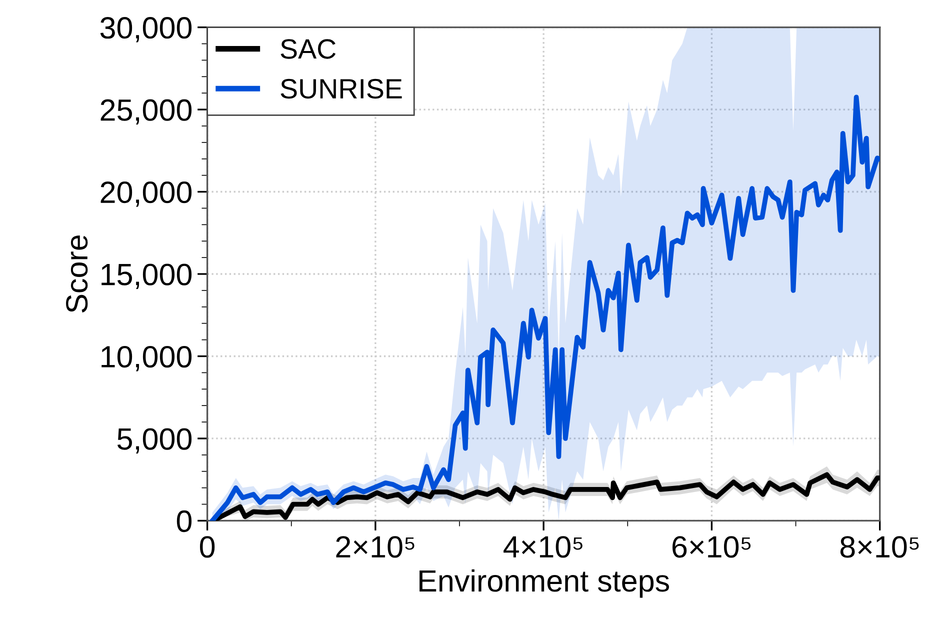 This screenshot has width=938, height=635. What do you see at coordinates (147, 359) in the screenshot?
I see `y-tick-label: 10,000` at bounding box center [147, 359].